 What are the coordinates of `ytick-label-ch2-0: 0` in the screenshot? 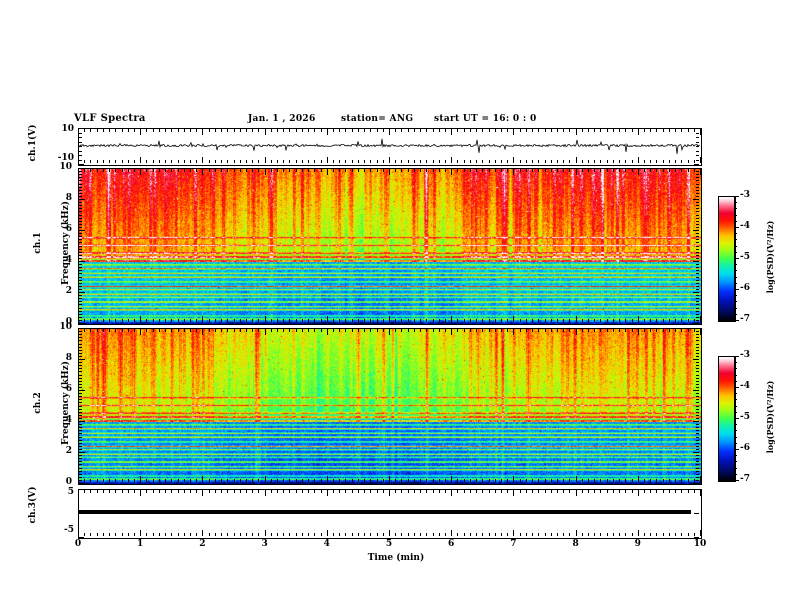 It's located at (68, 482).